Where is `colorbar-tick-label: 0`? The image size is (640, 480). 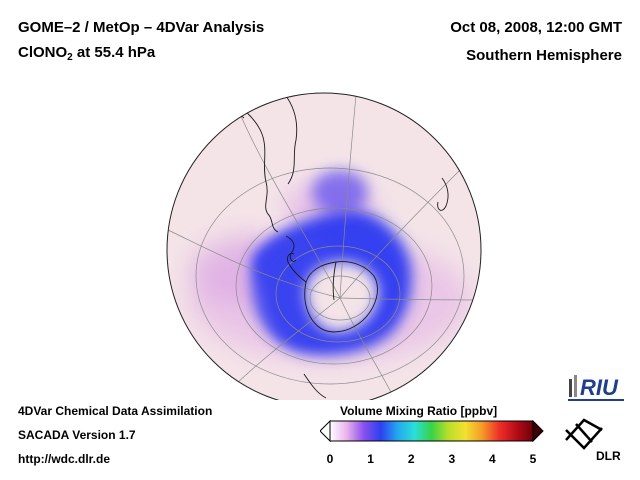 colorbar-tick-label: 0 is located at coordinates (330, 459).